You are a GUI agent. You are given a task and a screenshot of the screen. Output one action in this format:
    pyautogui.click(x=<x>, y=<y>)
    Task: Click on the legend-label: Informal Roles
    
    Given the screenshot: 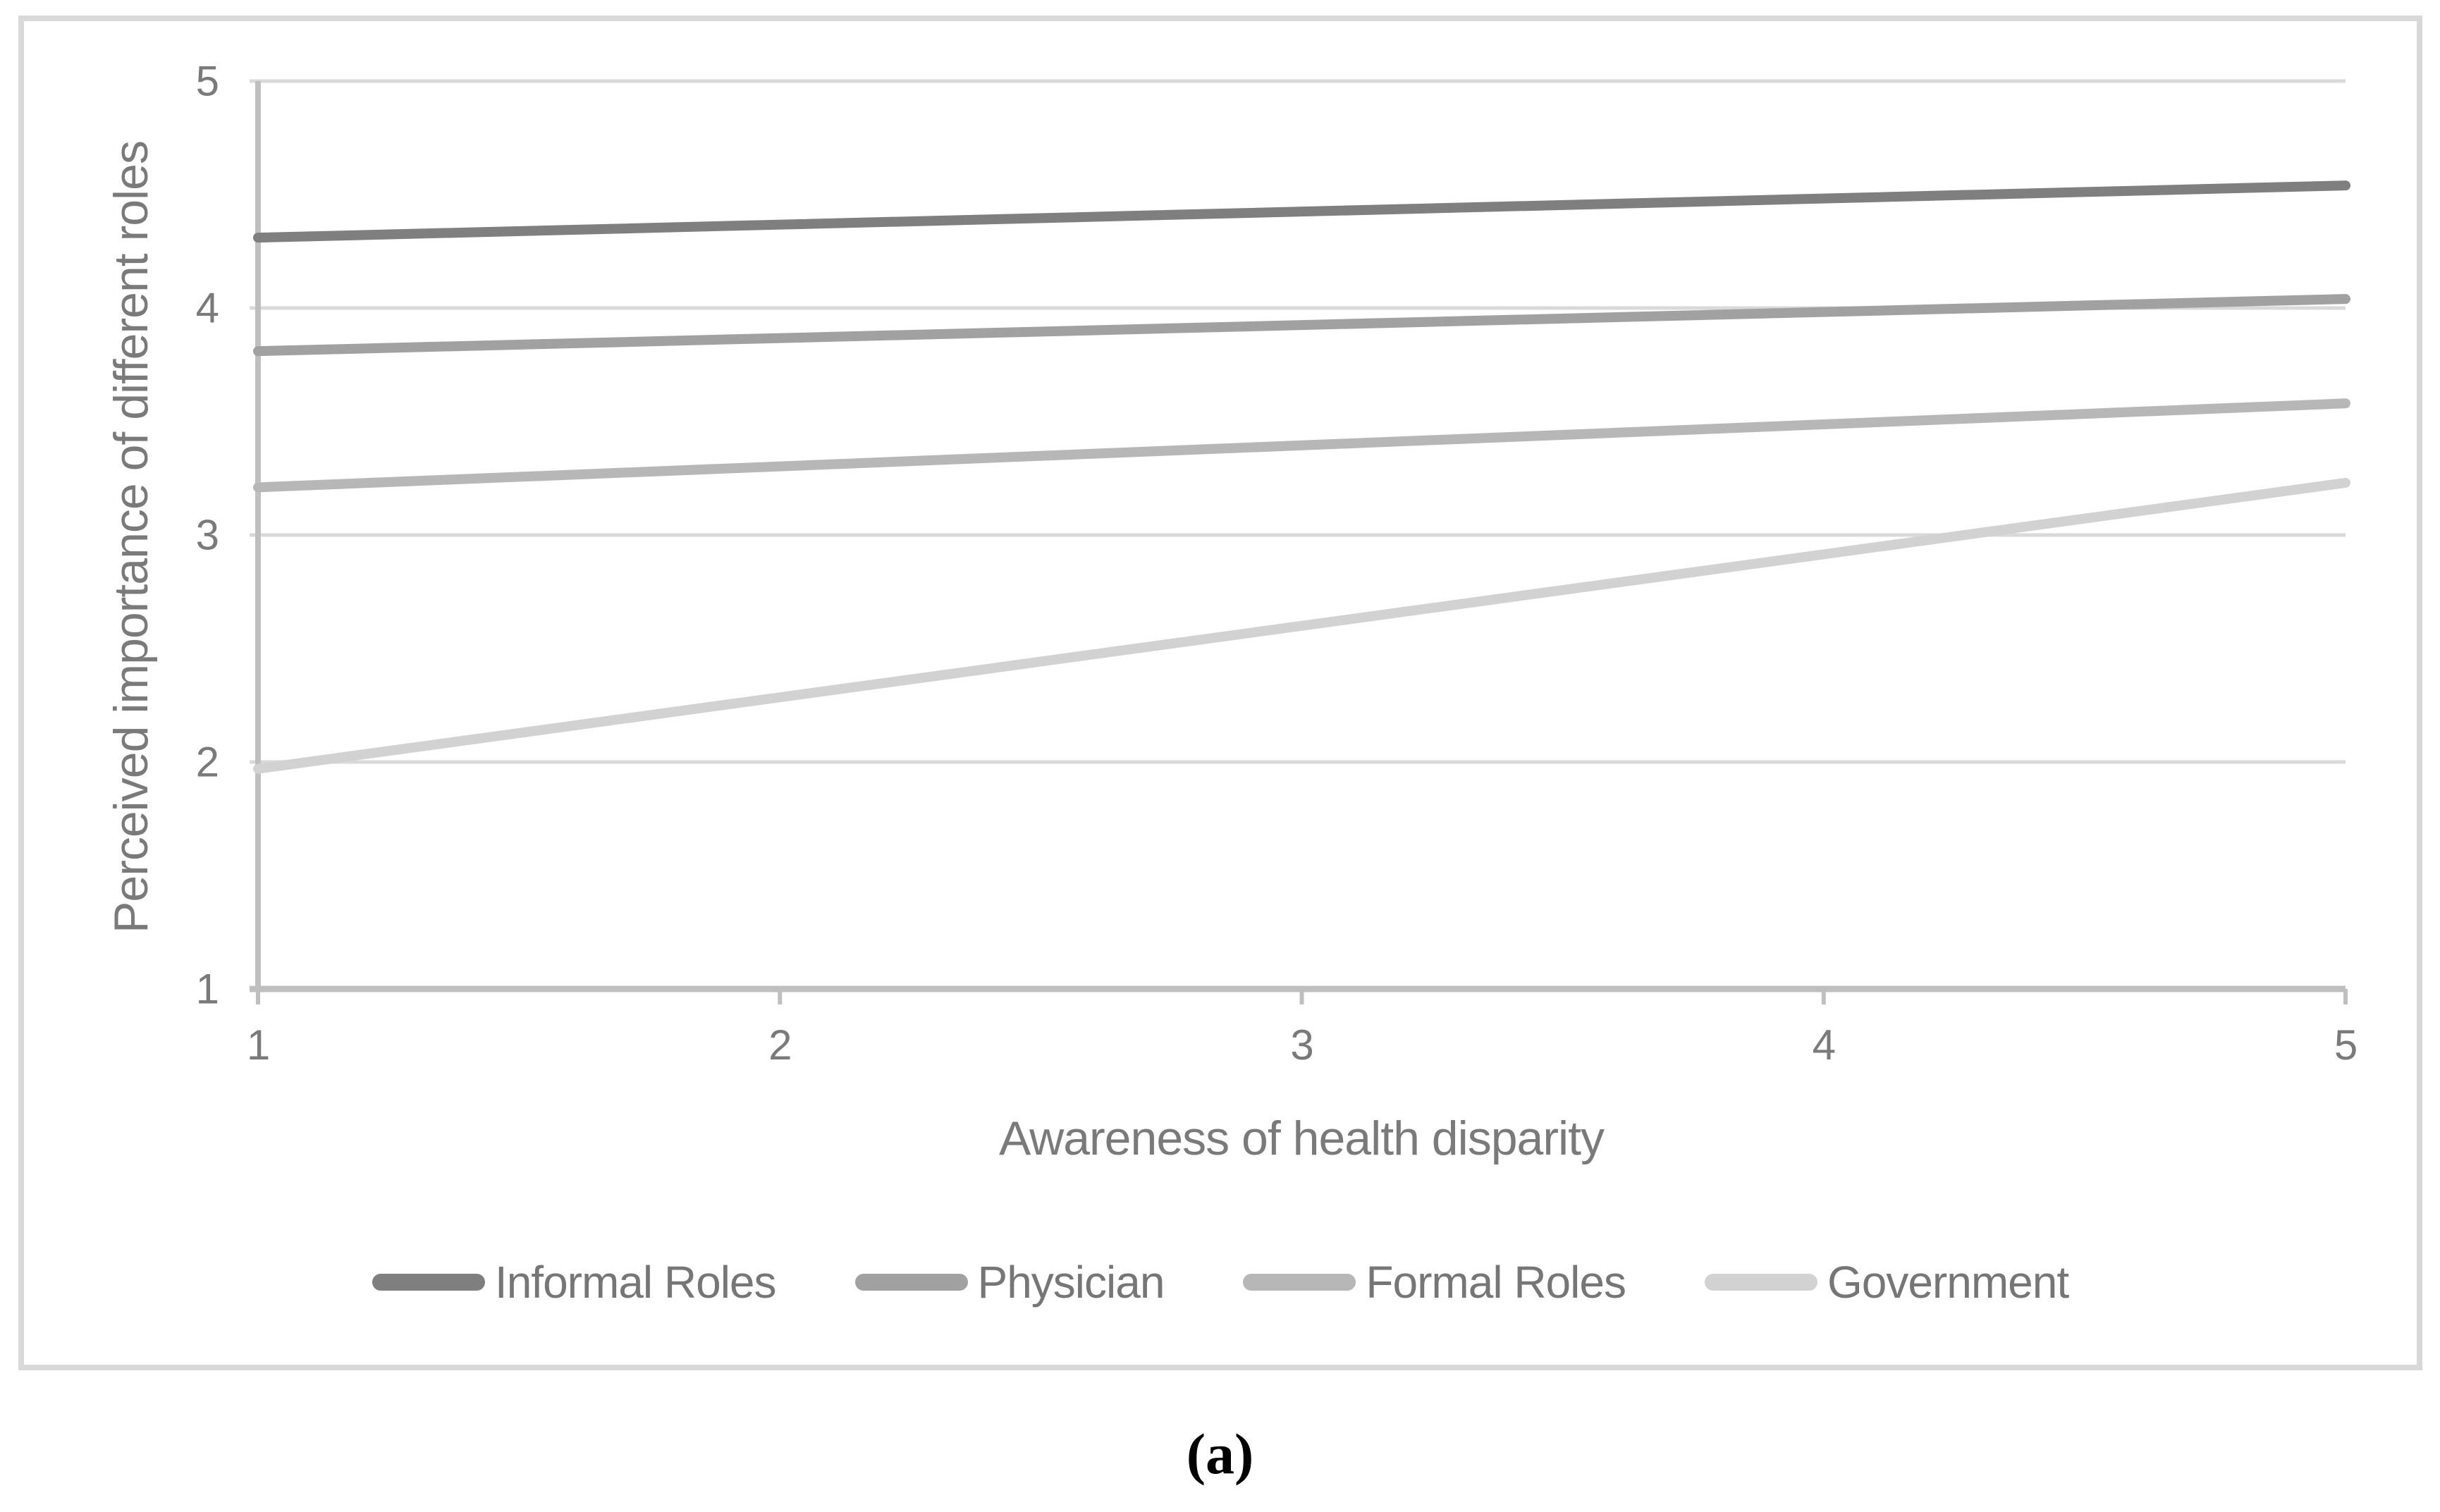 What is the action you would take?
    pyautogui.click(x=635, y=1282)
    